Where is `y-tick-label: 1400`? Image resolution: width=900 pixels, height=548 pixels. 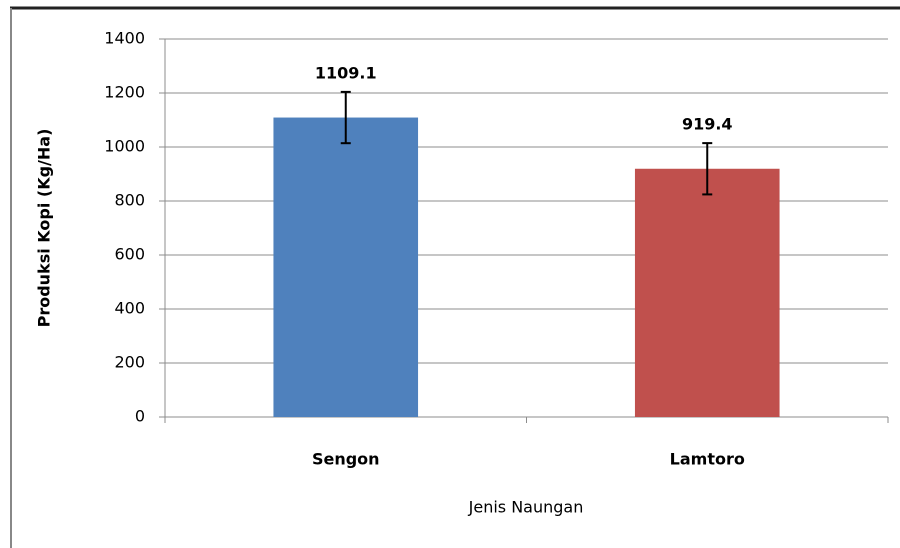 y-tick-label: 1400 is located at coordinates (124, 38).